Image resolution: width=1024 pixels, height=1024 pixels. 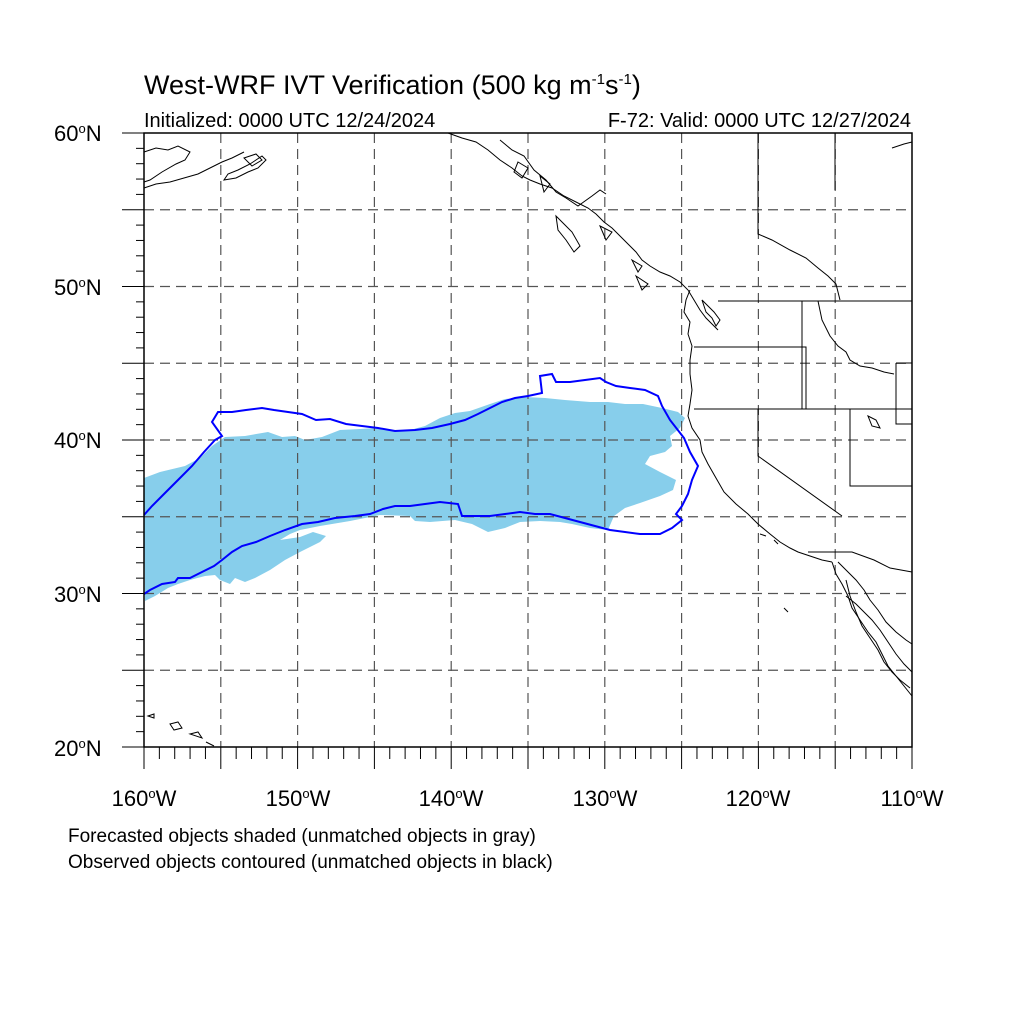 What do you see at coordinates (758, 798) in the screenshot?
I see `lon-label-120: 120oW` at bounding box center [758, 798].